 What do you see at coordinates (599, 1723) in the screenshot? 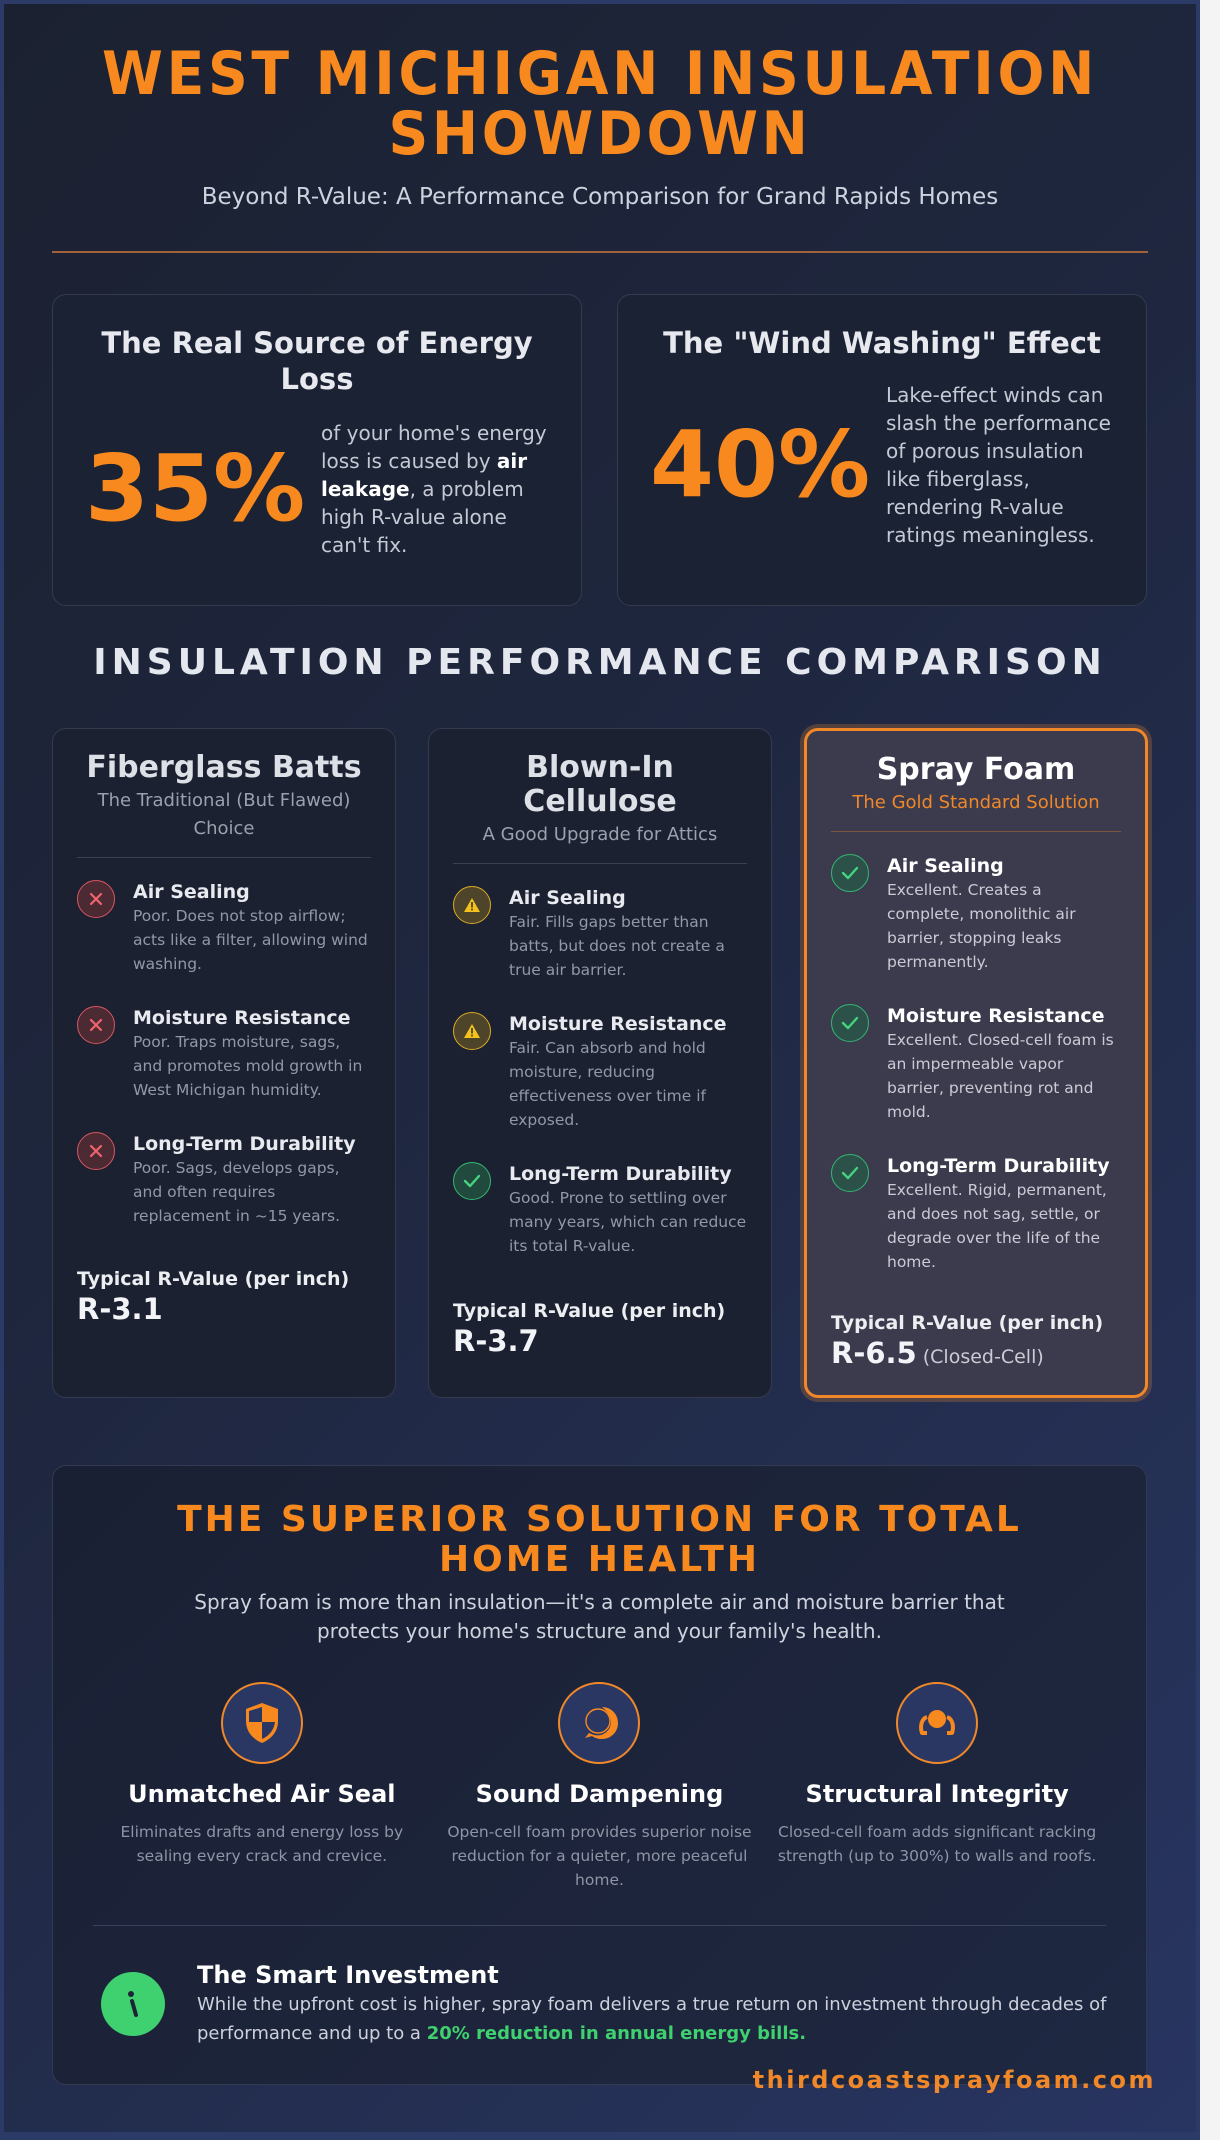
I see `sound-wave-icon` at bounding box center [599, 1723].